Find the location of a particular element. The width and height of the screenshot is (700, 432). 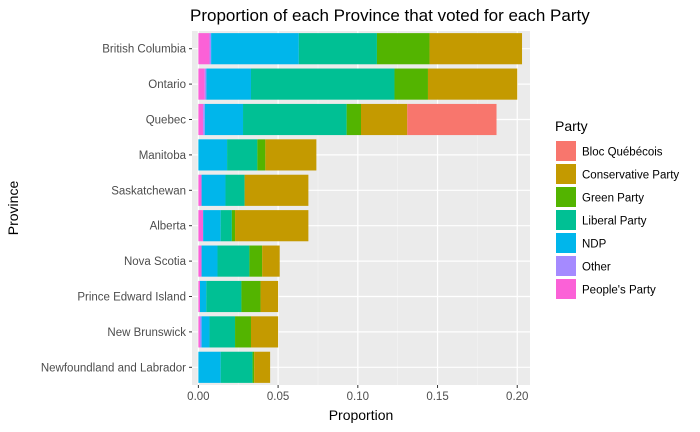

x-tick-label: 0.20 is located at coordinates (517, 397).